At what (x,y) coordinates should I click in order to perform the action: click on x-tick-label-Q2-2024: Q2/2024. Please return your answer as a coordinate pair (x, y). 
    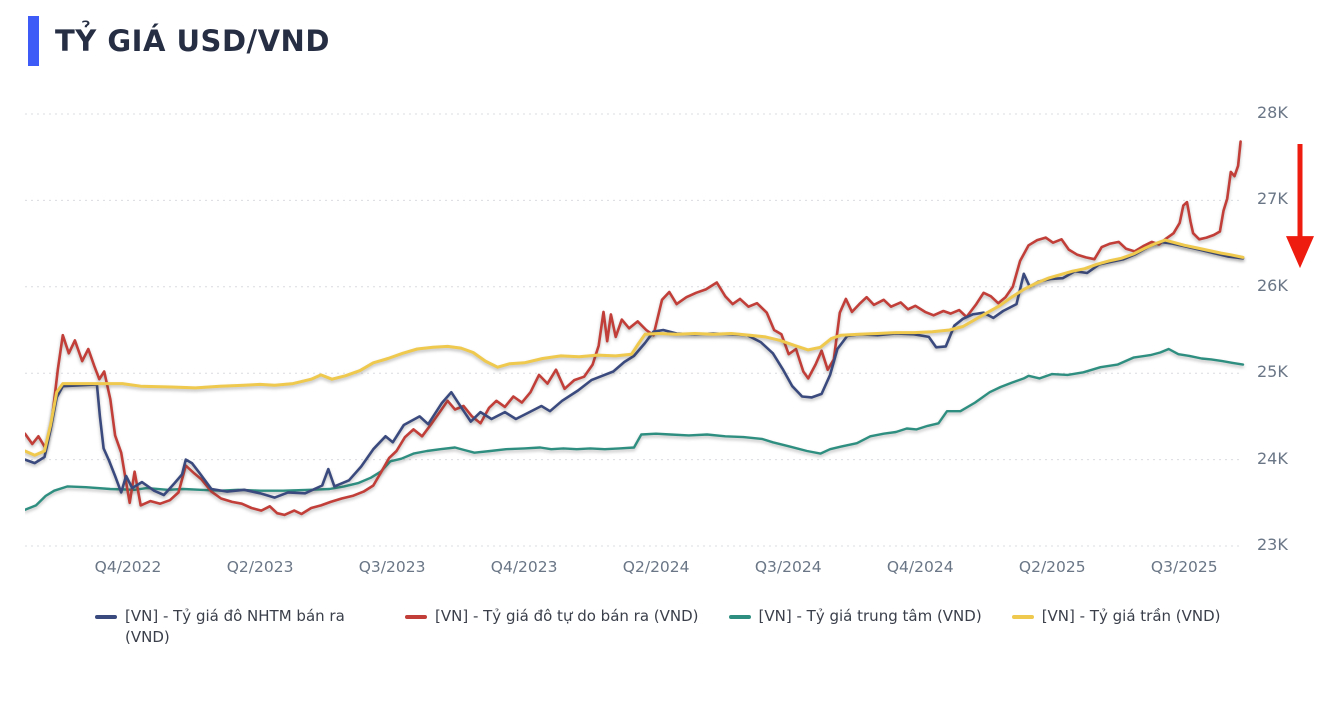
    Looking at the image, I should click on (656, 567).